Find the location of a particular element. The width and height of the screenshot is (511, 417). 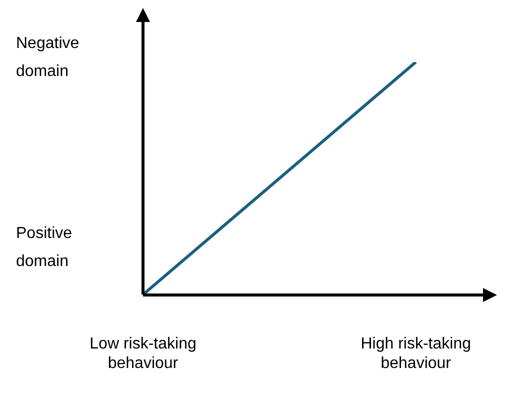

x-tick-label: High risk-taking behaviour is located at coordinates (416, 354).